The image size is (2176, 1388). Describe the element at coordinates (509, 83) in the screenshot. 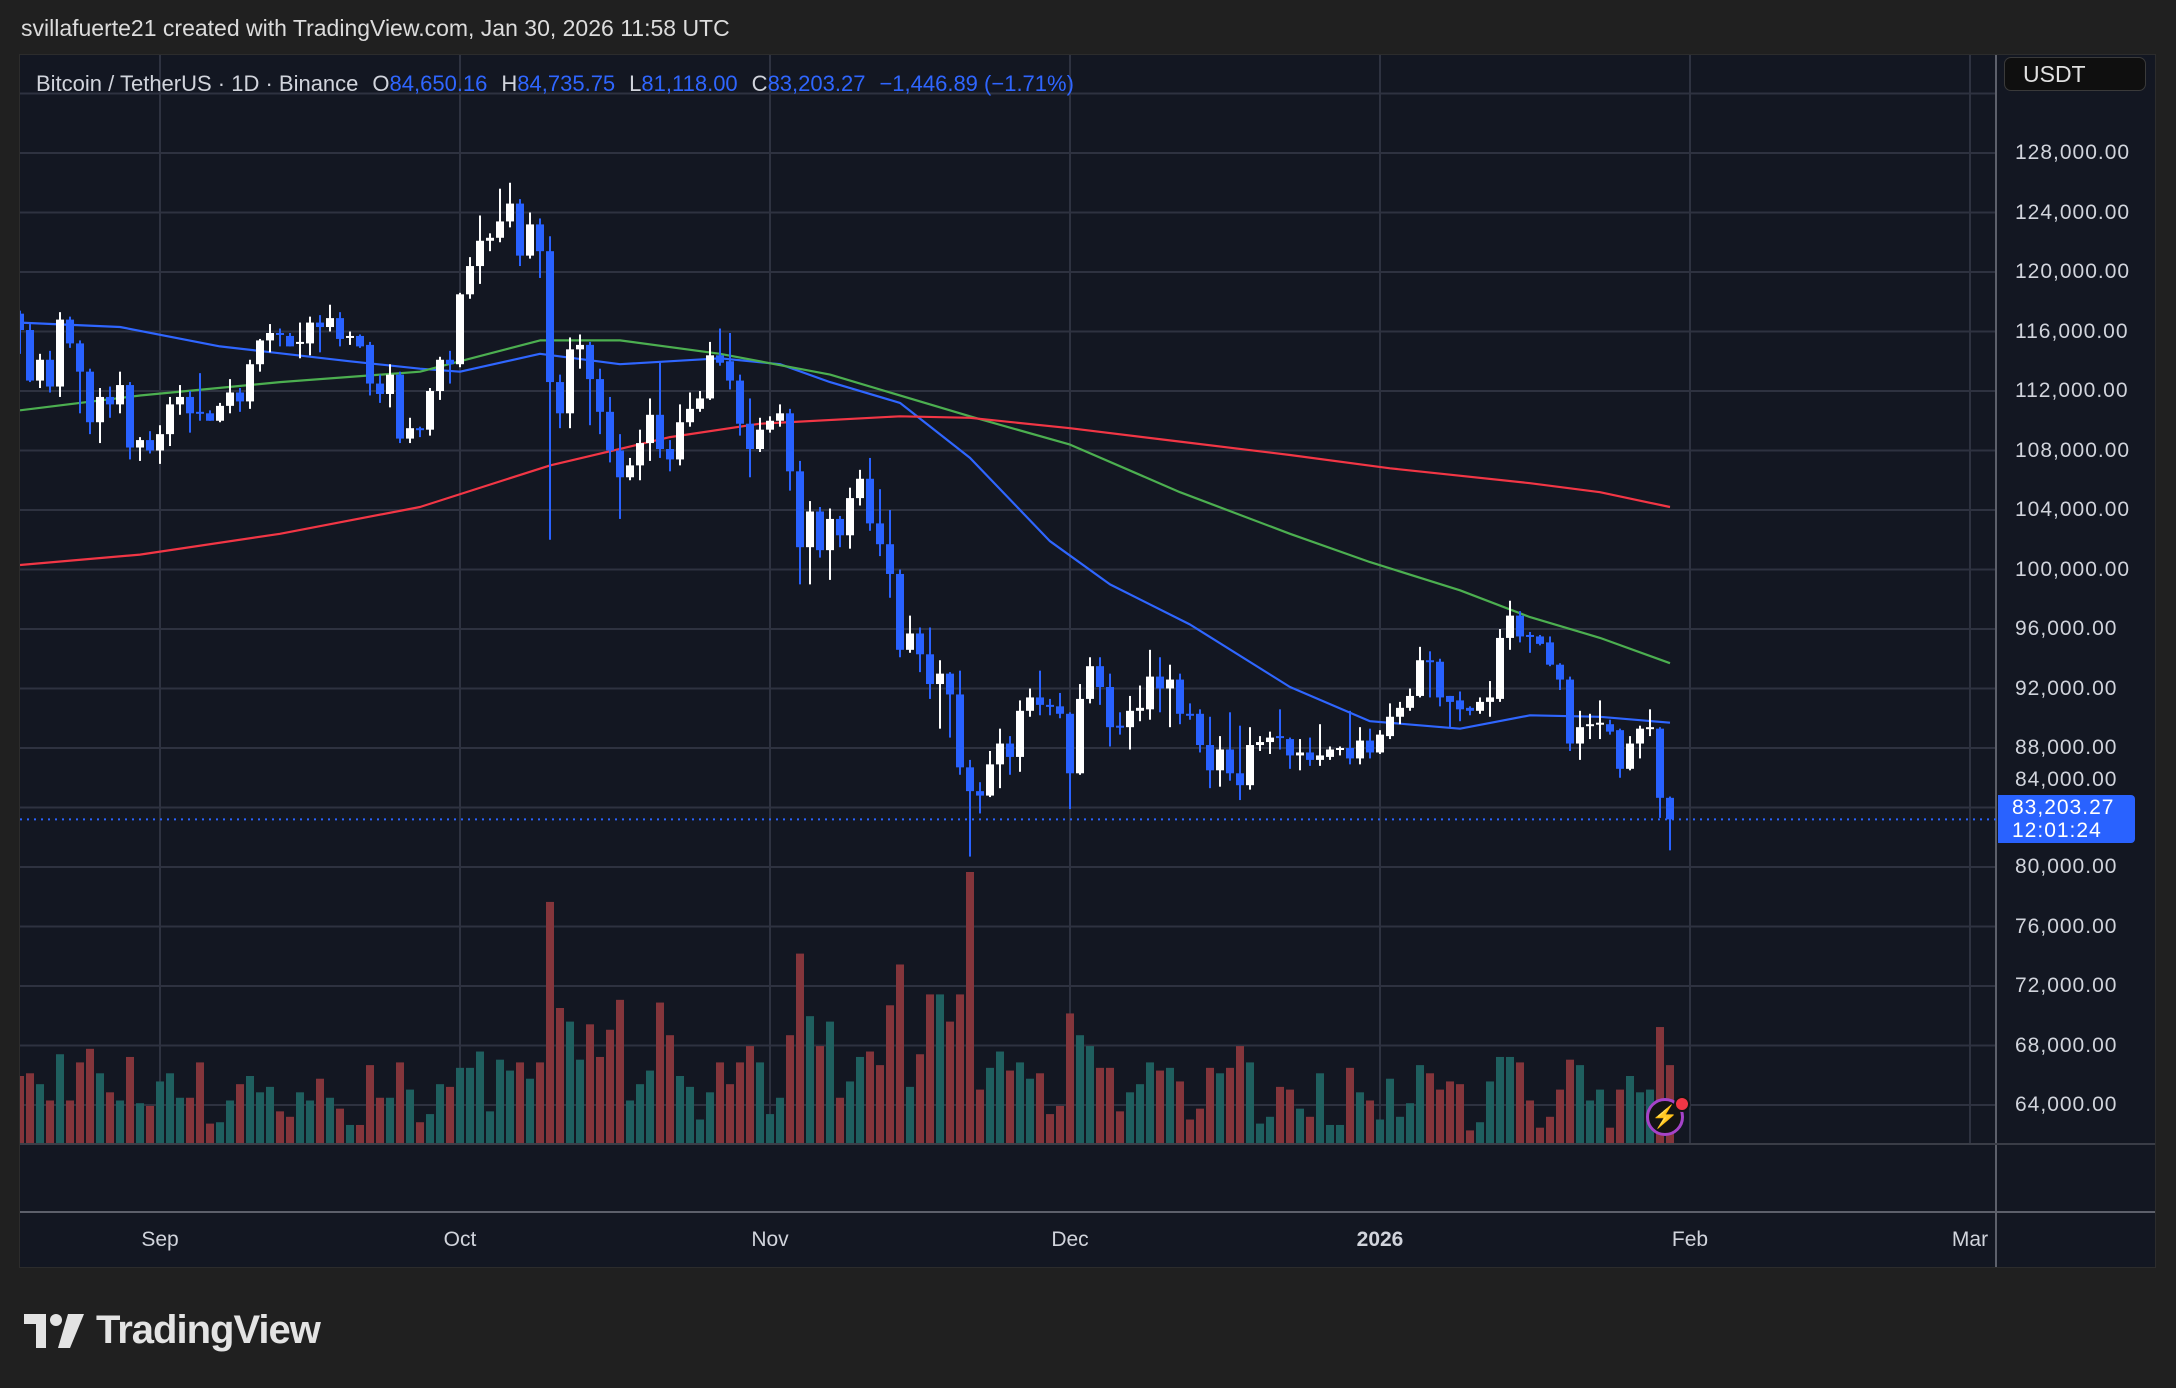

I see `high-label: H` at that location.